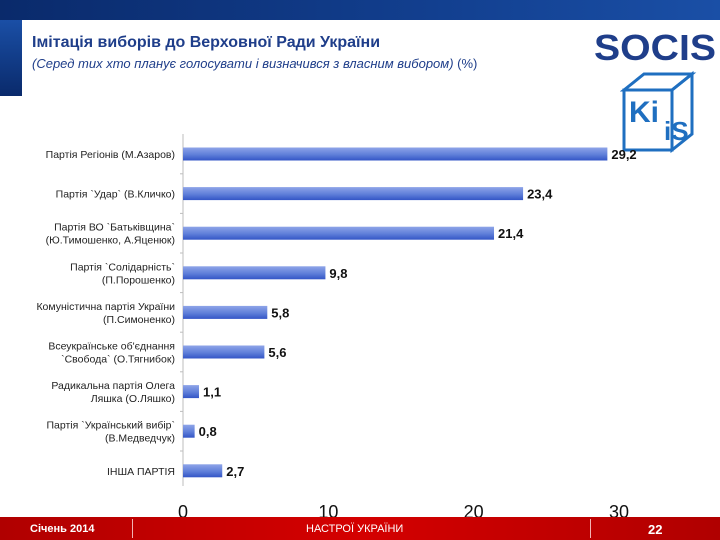  I want to click on category-label: Ляшка (О.Ляшко), so click(133, 399).